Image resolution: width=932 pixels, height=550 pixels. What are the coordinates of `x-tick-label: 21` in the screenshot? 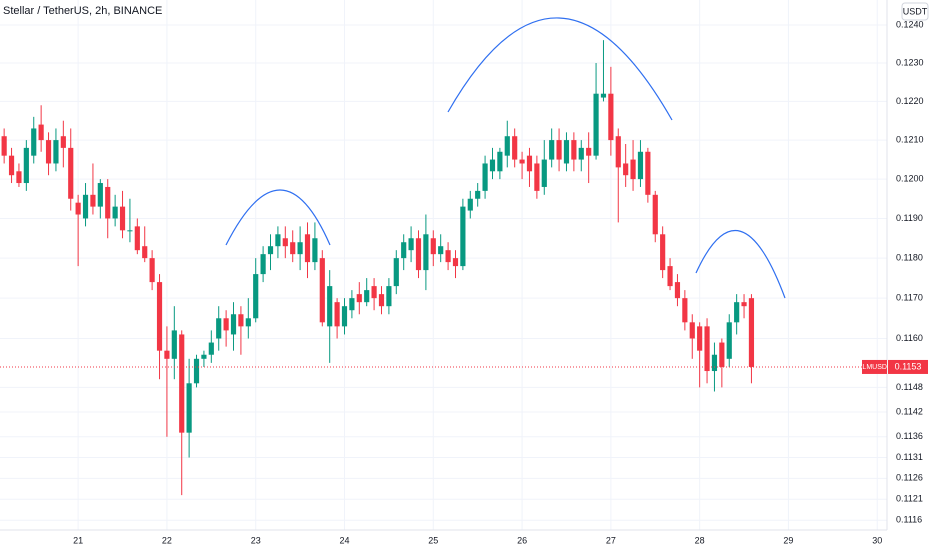 It's located at (78, 540).